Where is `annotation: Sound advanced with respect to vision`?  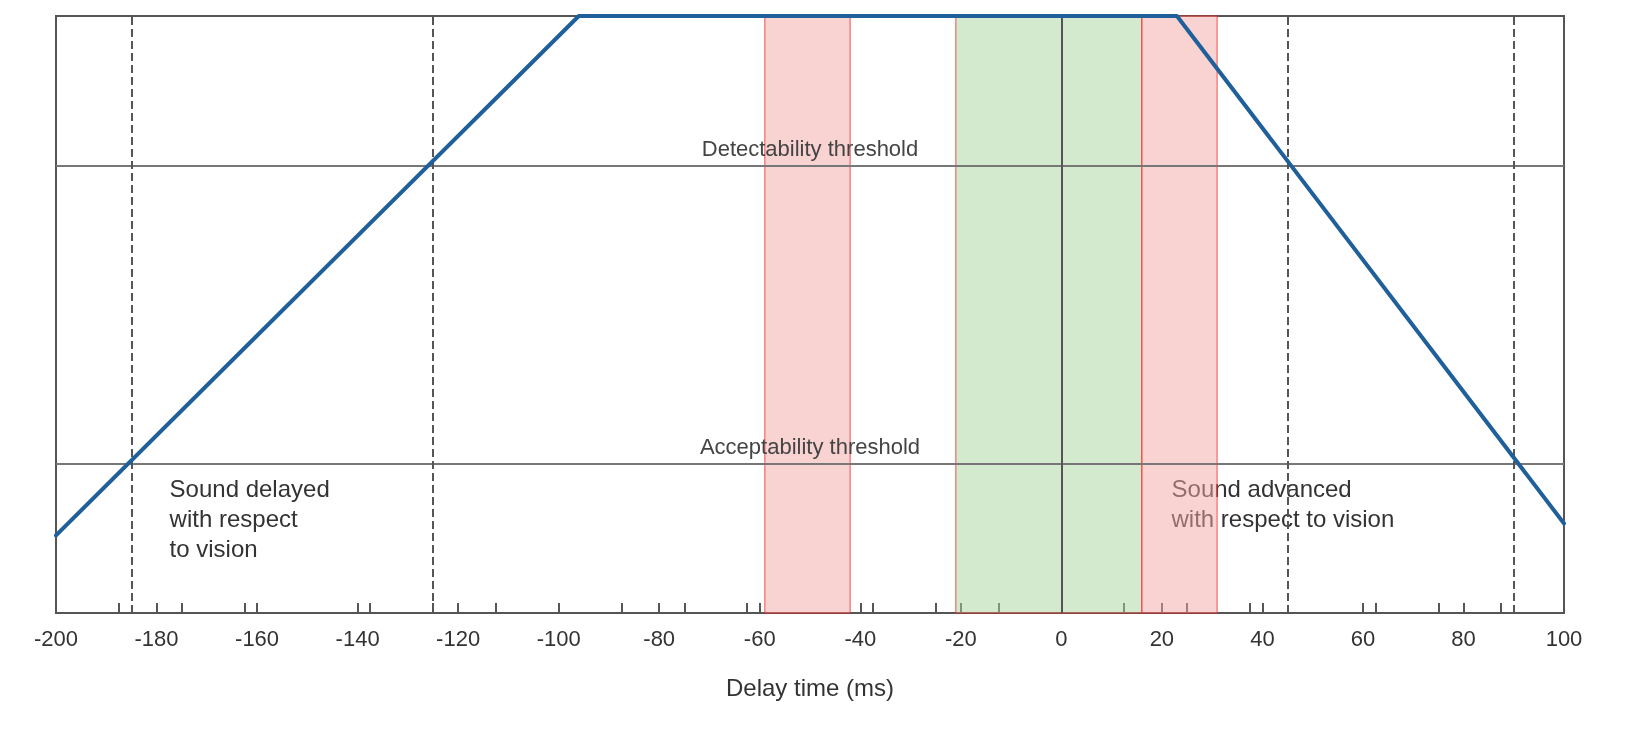 annotation: Sound advanced with respect to vision is located at coordinates (1282, 503).